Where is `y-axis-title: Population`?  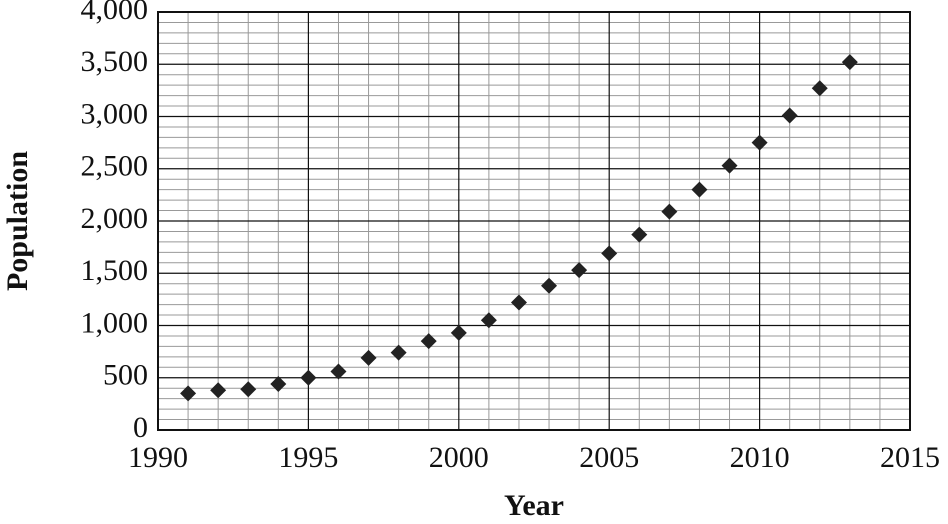 y-axis-title: Population is located at coordinates (17, 221).